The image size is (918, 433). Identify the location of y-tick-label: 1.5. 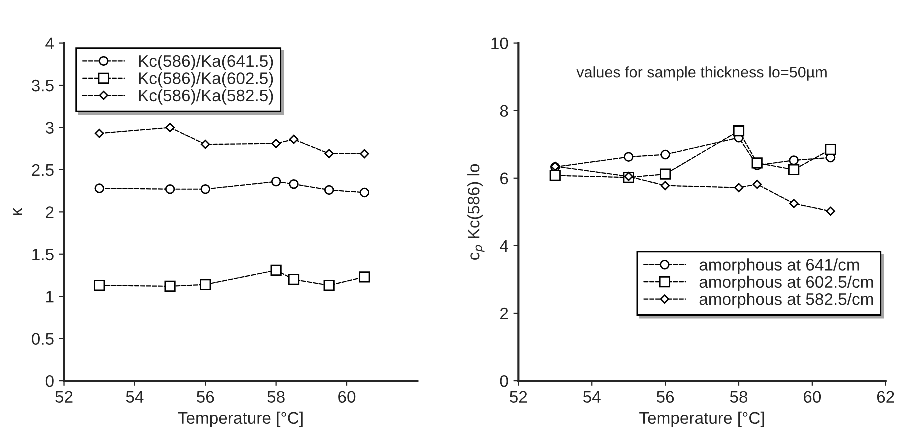
(43, 254).